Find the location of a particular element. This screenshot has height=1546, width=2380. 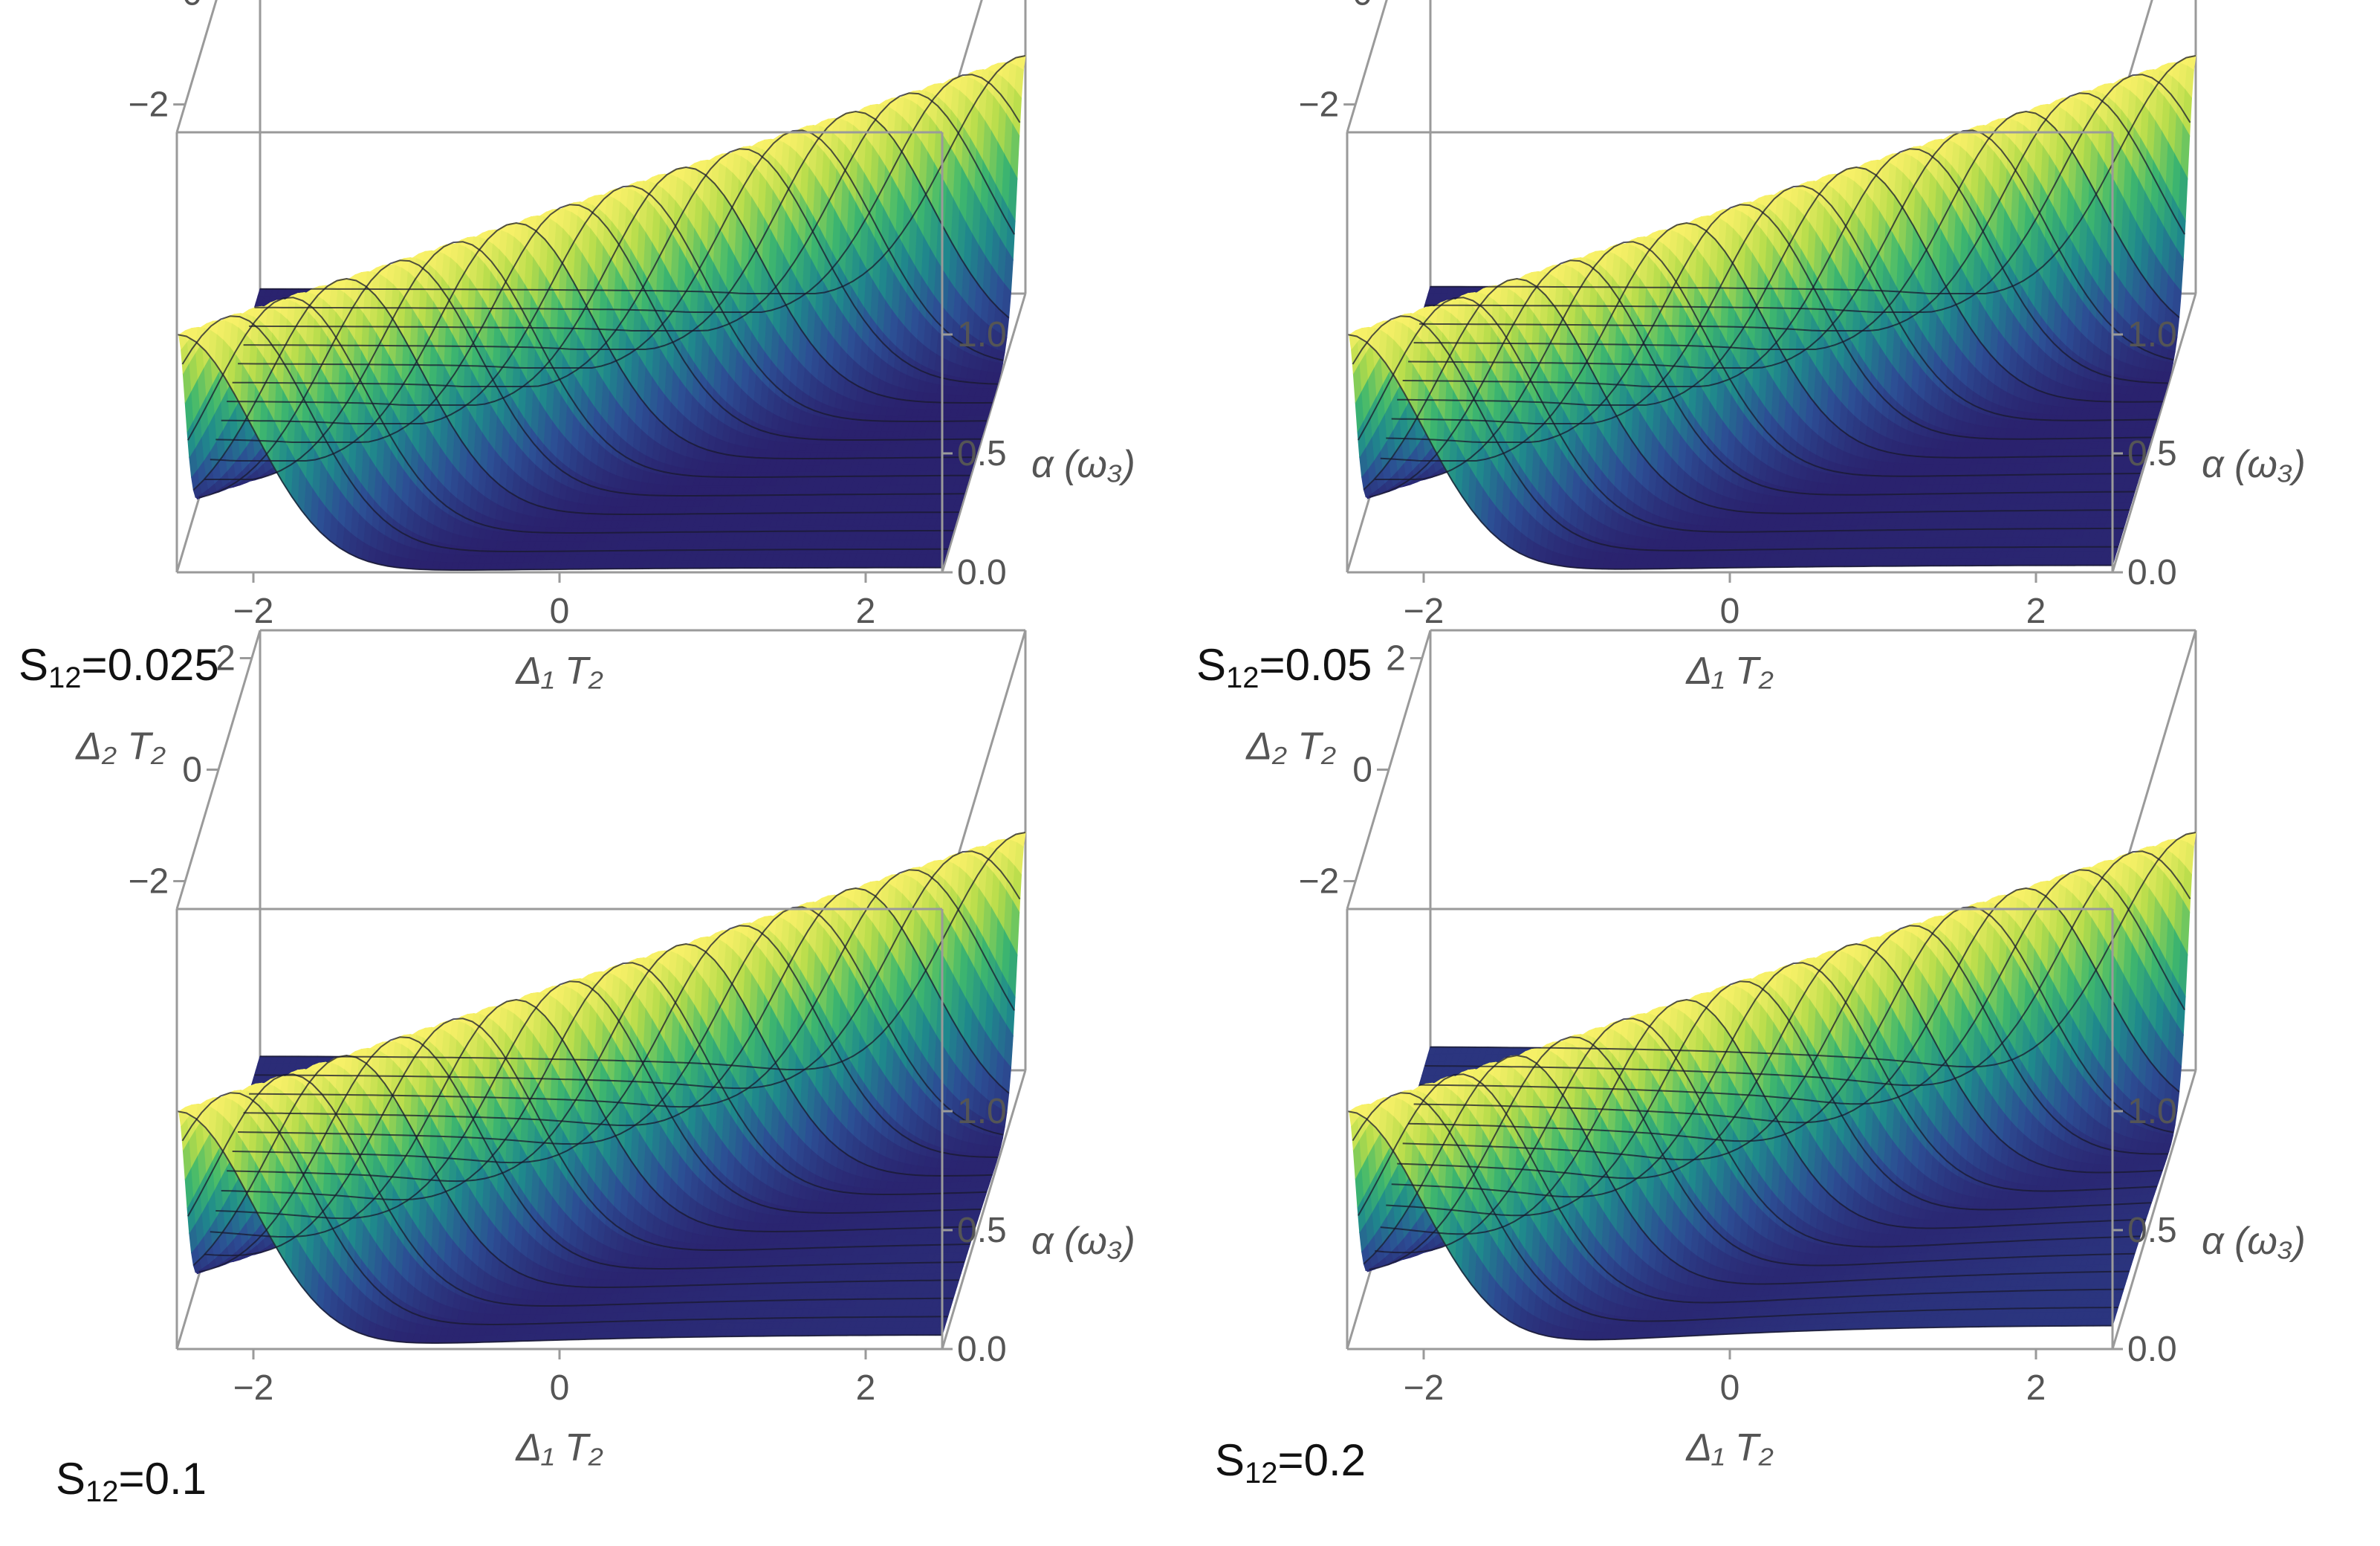

caption-symbol: S is located at coordinates (34, 665).